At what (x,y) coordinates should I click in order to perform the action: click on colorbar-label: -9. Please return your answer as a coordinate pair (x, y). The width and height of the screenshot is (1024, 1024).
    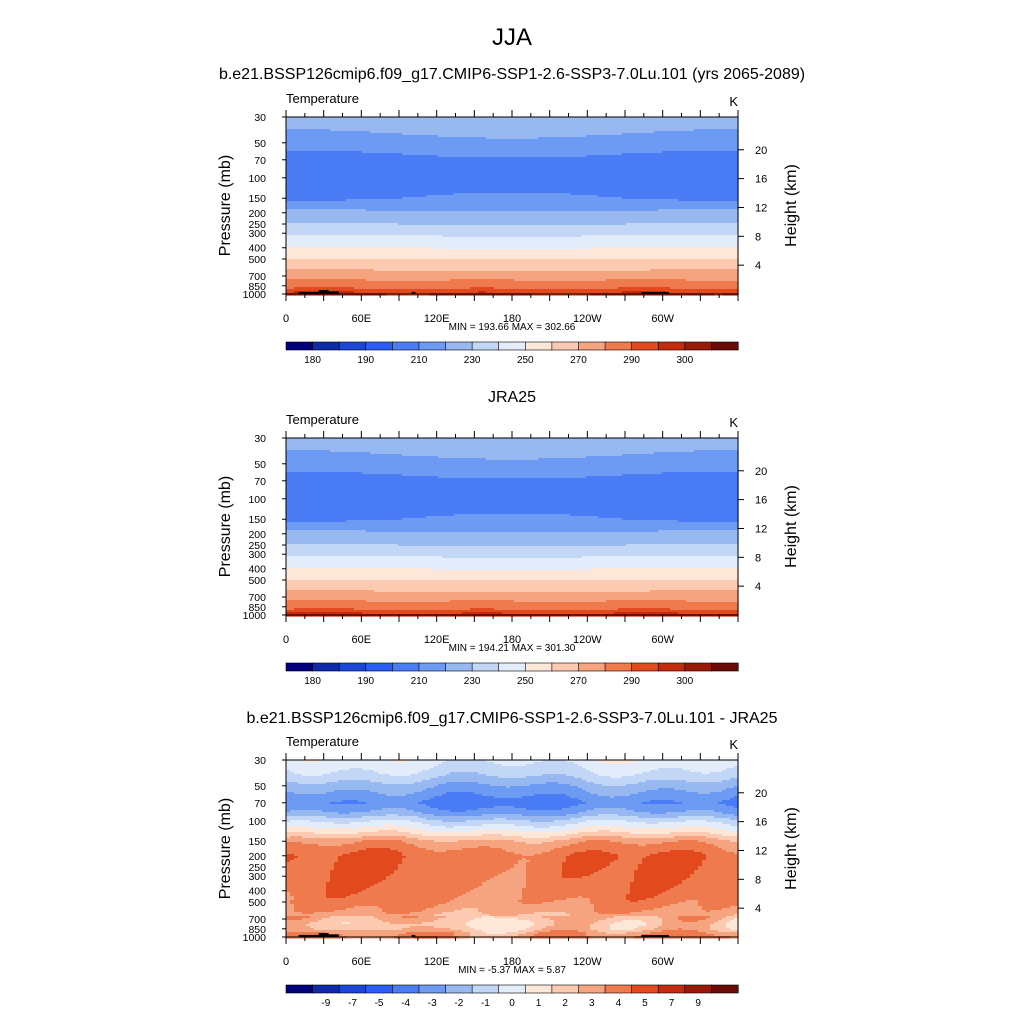
    Looking at the image, I should click on (325, 1003).